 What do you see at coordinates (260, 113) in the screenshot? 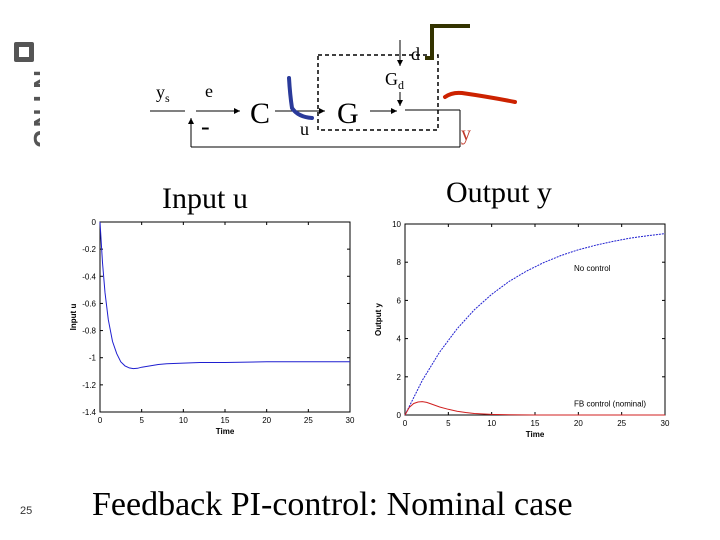
I see `controller-block: C` at bounding box center [260, 113].